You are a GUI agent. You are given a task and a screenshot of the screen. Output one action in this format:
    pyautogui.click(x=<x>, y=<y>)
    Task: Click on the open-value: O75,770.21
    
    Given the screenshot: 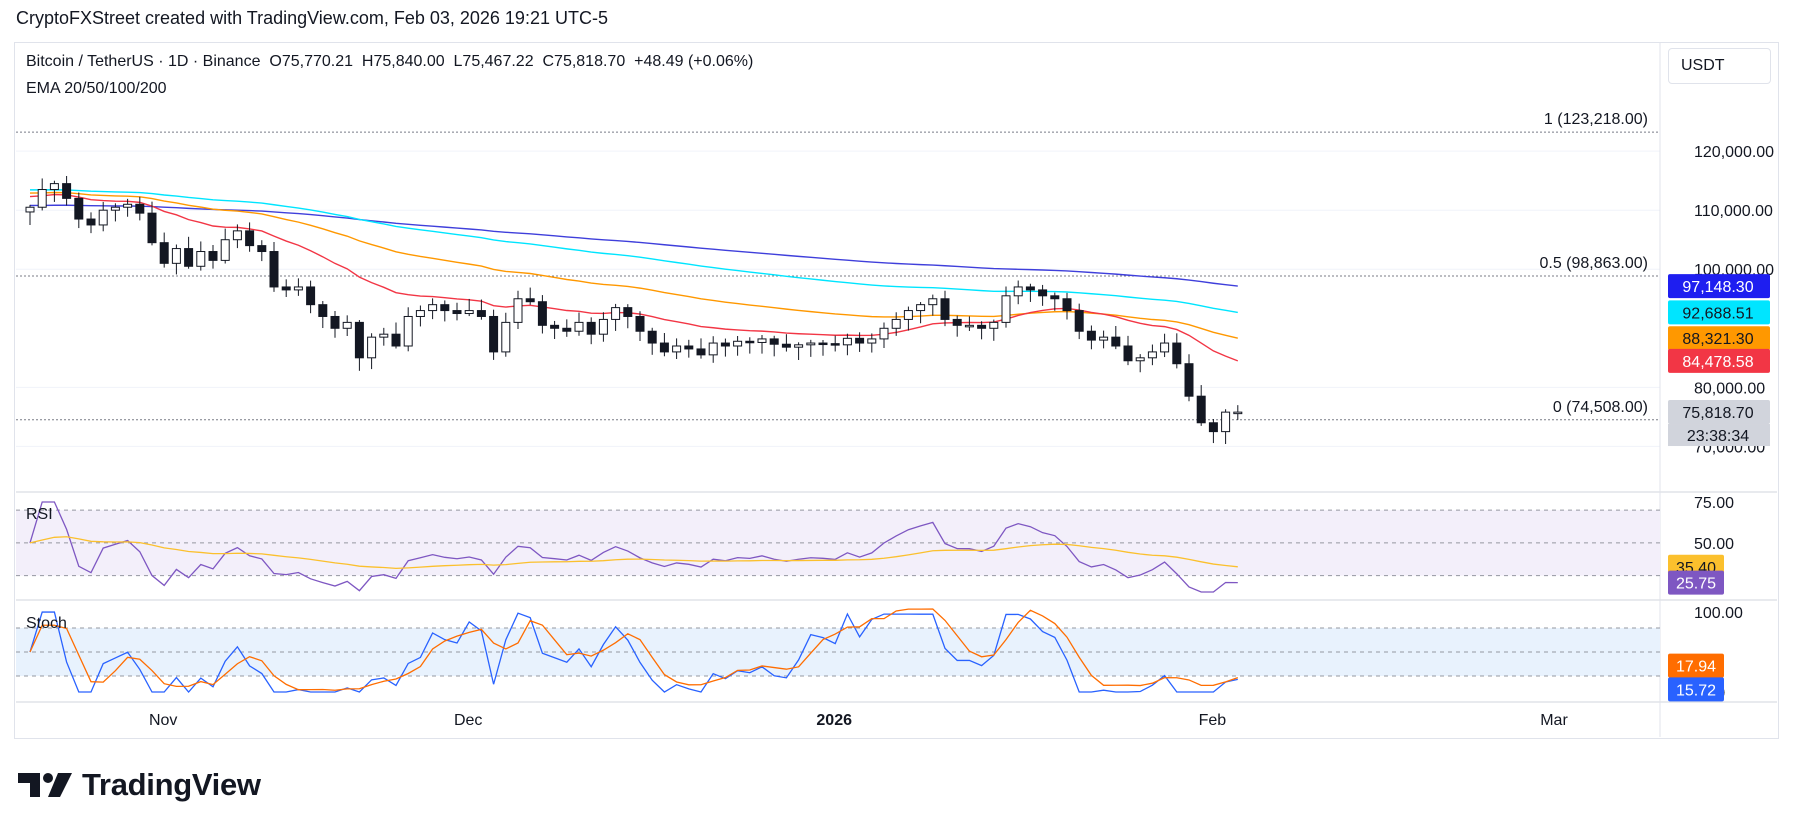 What is the action you would take?
    pyautogui.click(x=311, y=61)
    